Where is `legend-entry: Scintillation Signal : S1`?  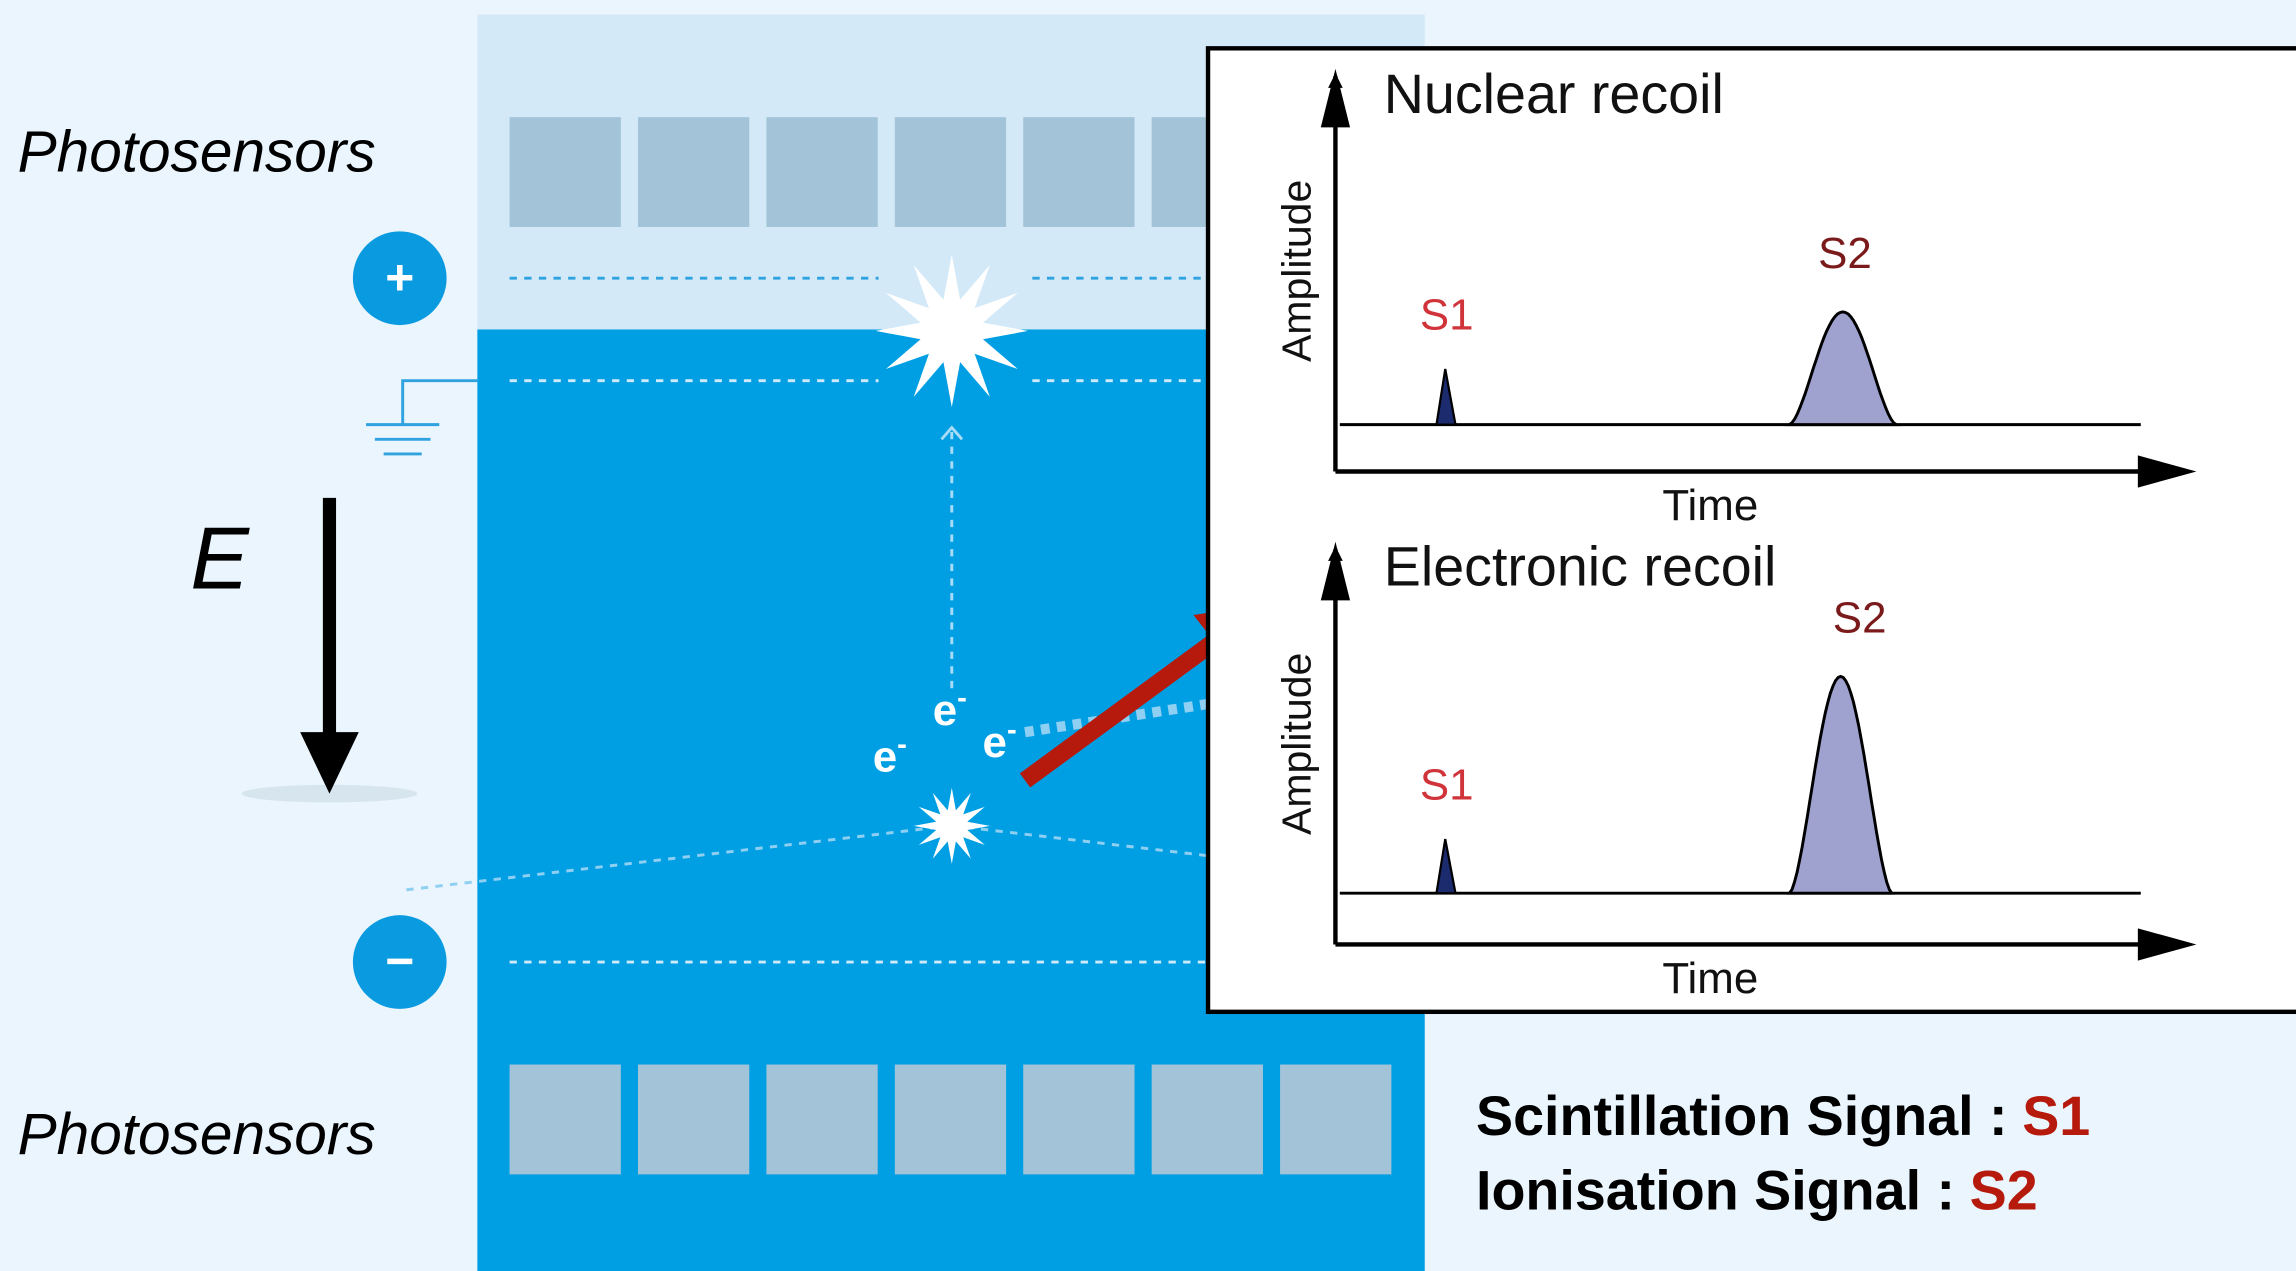 legend-entry: Scintillation Signal : S1 is located at coordinates (1783, 1116).